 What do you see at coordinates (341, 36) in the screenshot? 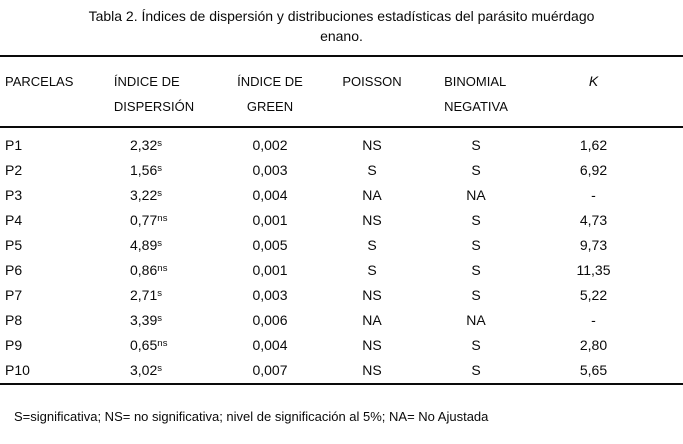
I see `table-caption-line2: enano.` at bounding box center [341, 36].